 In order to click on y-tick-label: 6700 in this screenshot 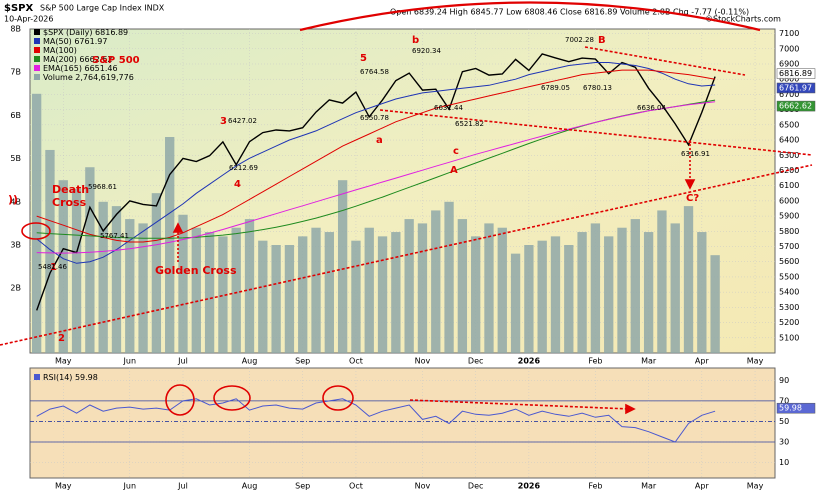, I will do `click(789, 94)`.